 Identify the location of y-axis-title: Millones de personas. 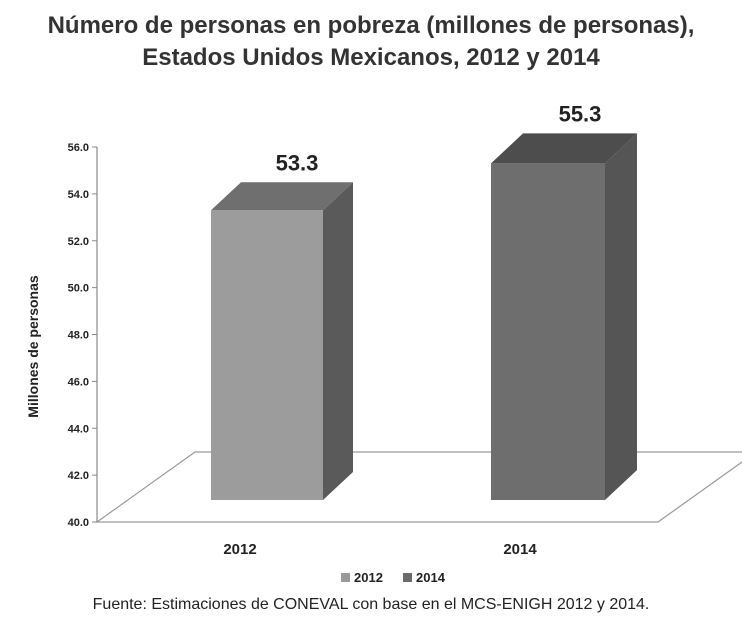
(33, 346).